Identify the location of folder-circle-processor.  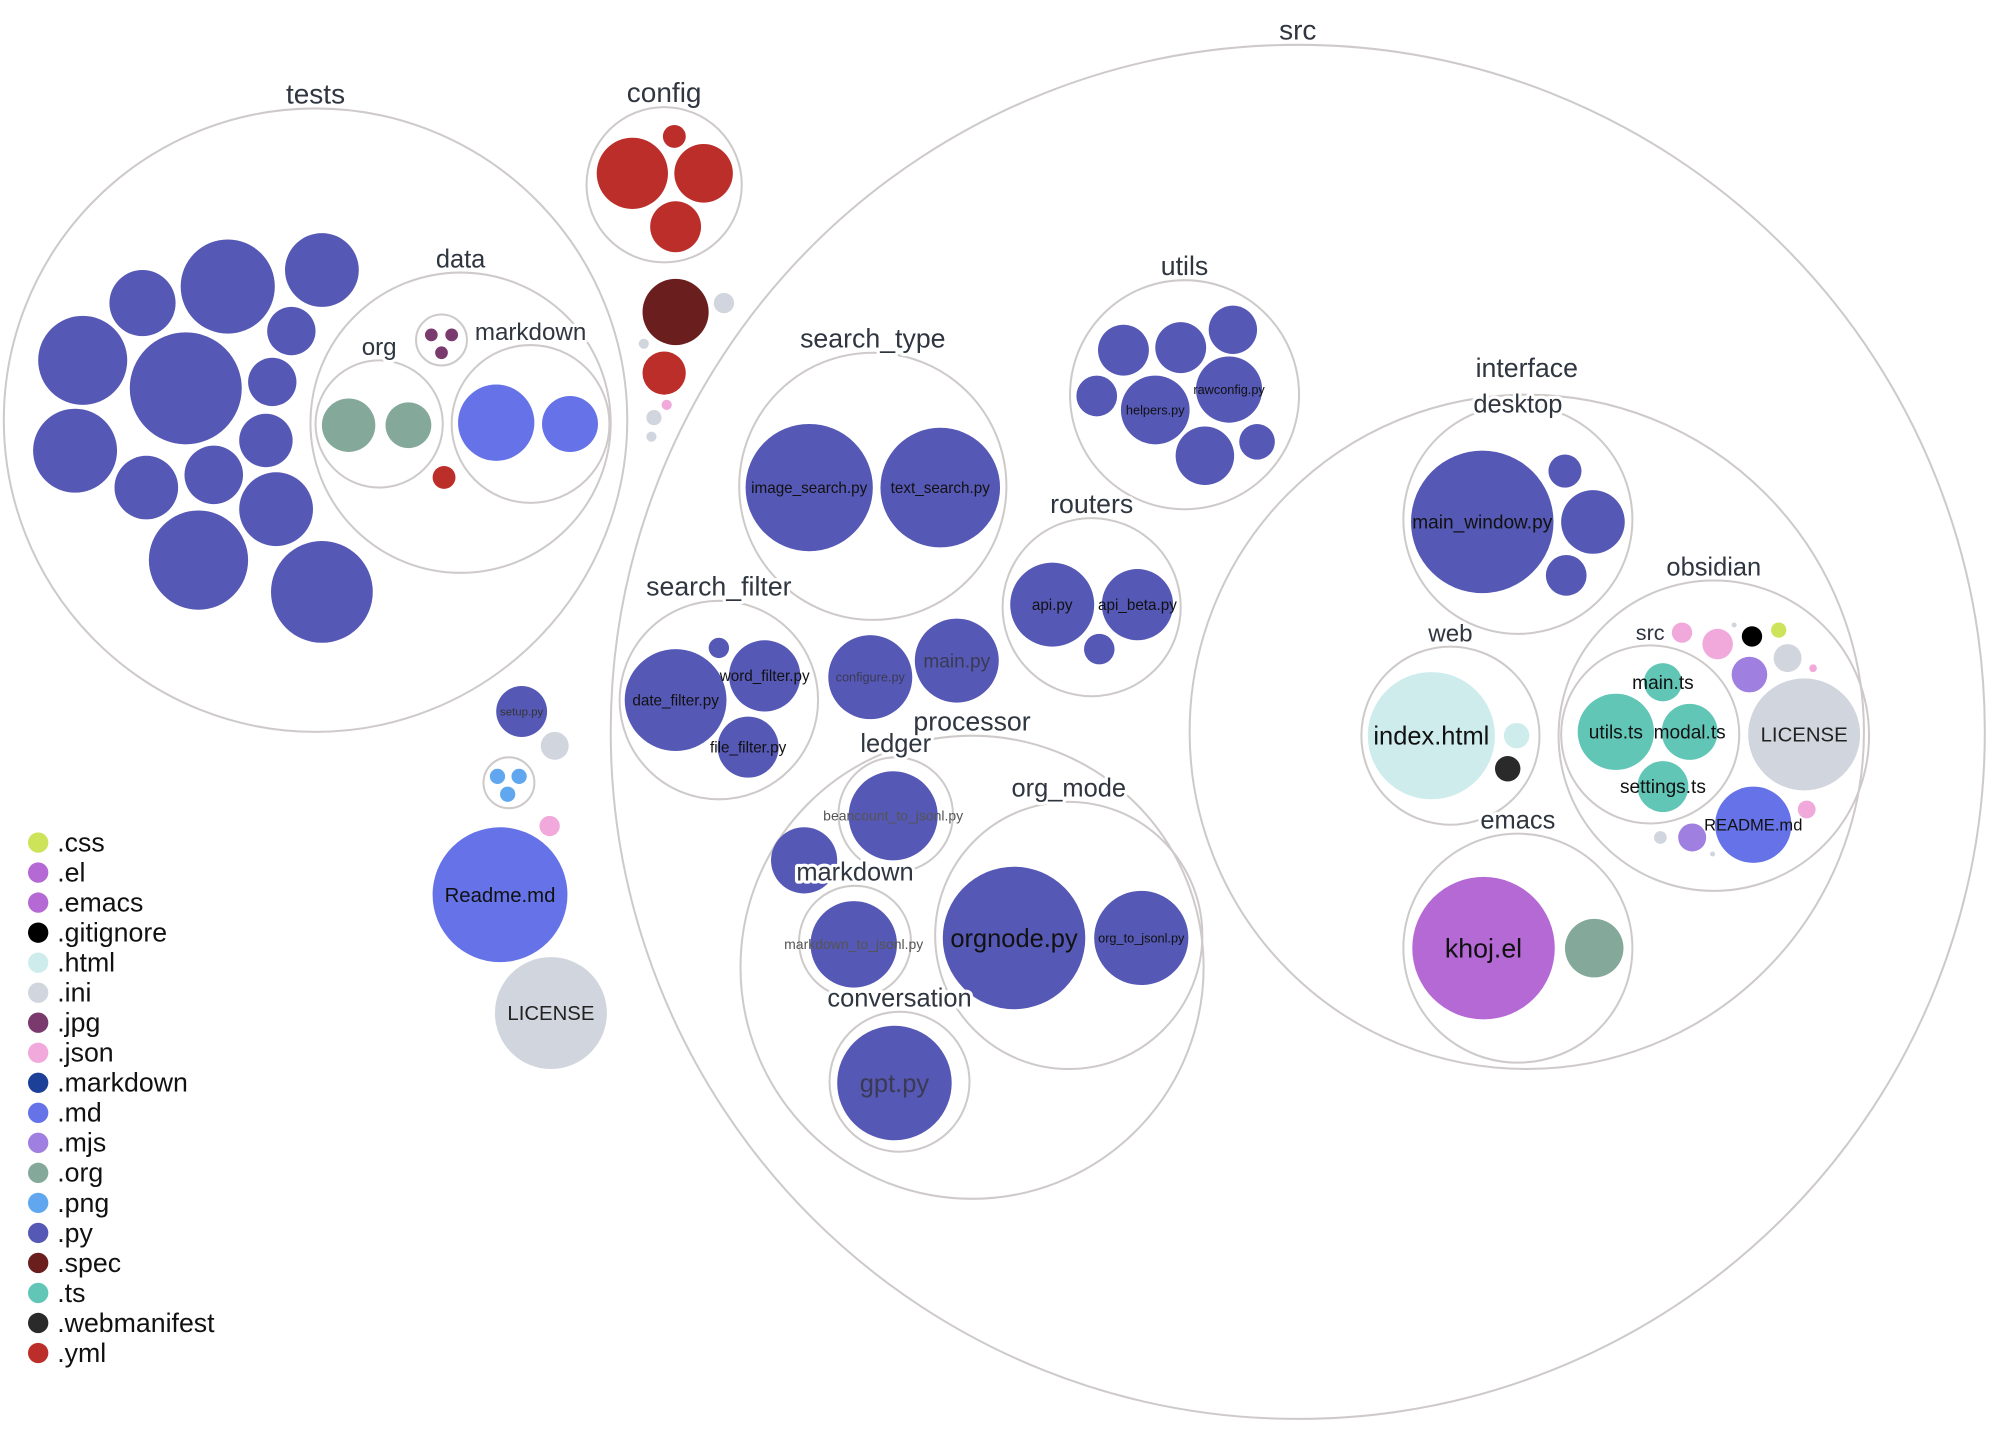
(972, 967).